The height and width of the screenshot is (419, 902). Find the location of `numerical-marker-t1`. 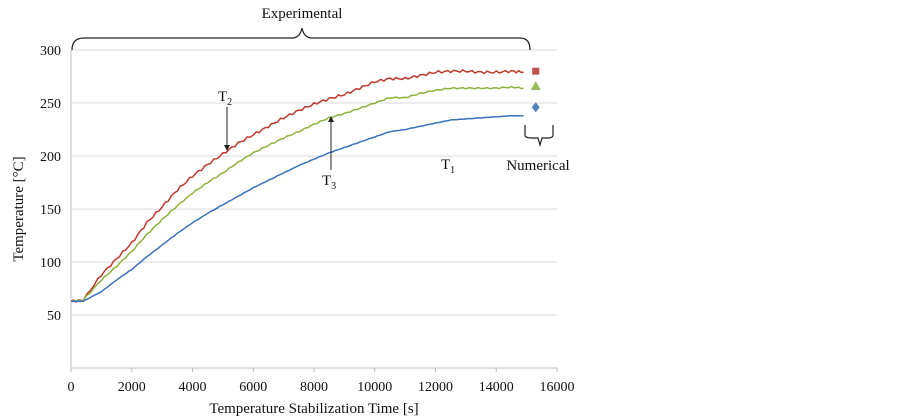

numerical-marker-t1 is located at coordinates (535, 107).